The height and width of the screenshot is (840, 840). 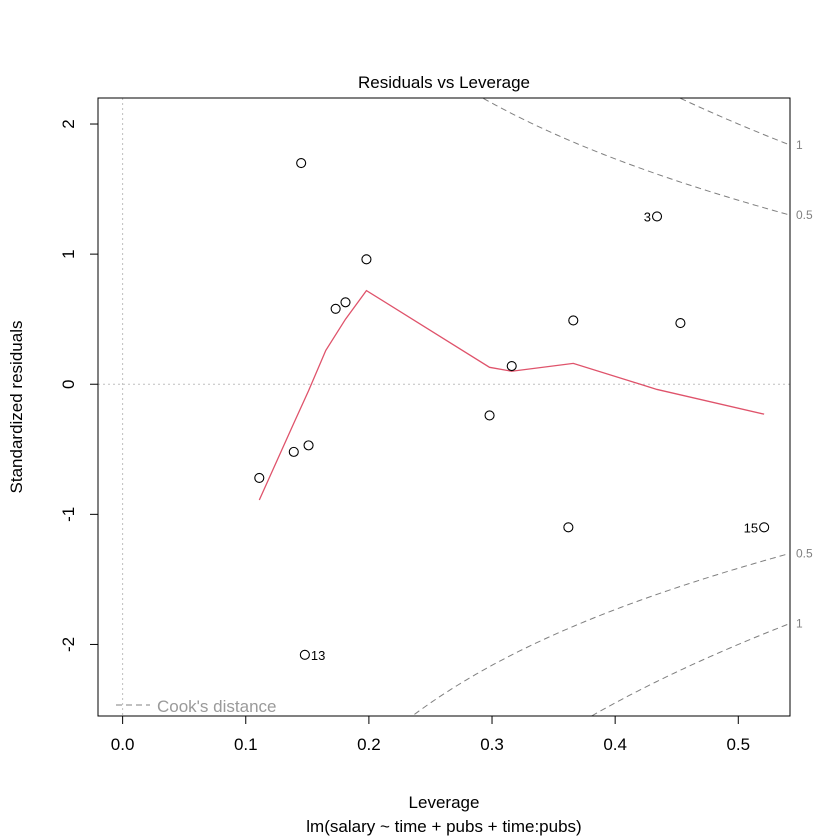 What do you see at coordinates (16, 407) in the screenshot?
I see `y-axis-label: Standardized residuals` at bounding box center [16, 407].